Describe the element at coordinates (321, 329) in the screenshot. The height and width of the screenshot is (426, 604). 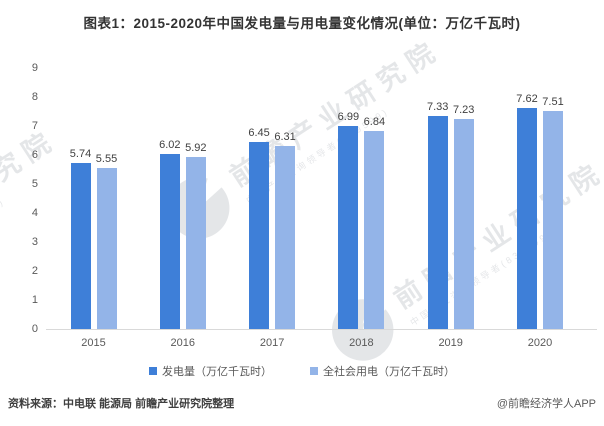
I see `x-axis-line` at that location.